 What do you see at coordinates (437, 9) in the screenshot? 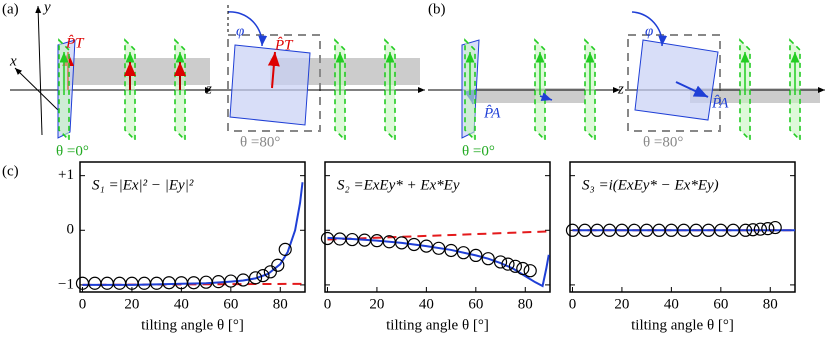
I see `panel-label: (b)` at bounding box center [437, 9].